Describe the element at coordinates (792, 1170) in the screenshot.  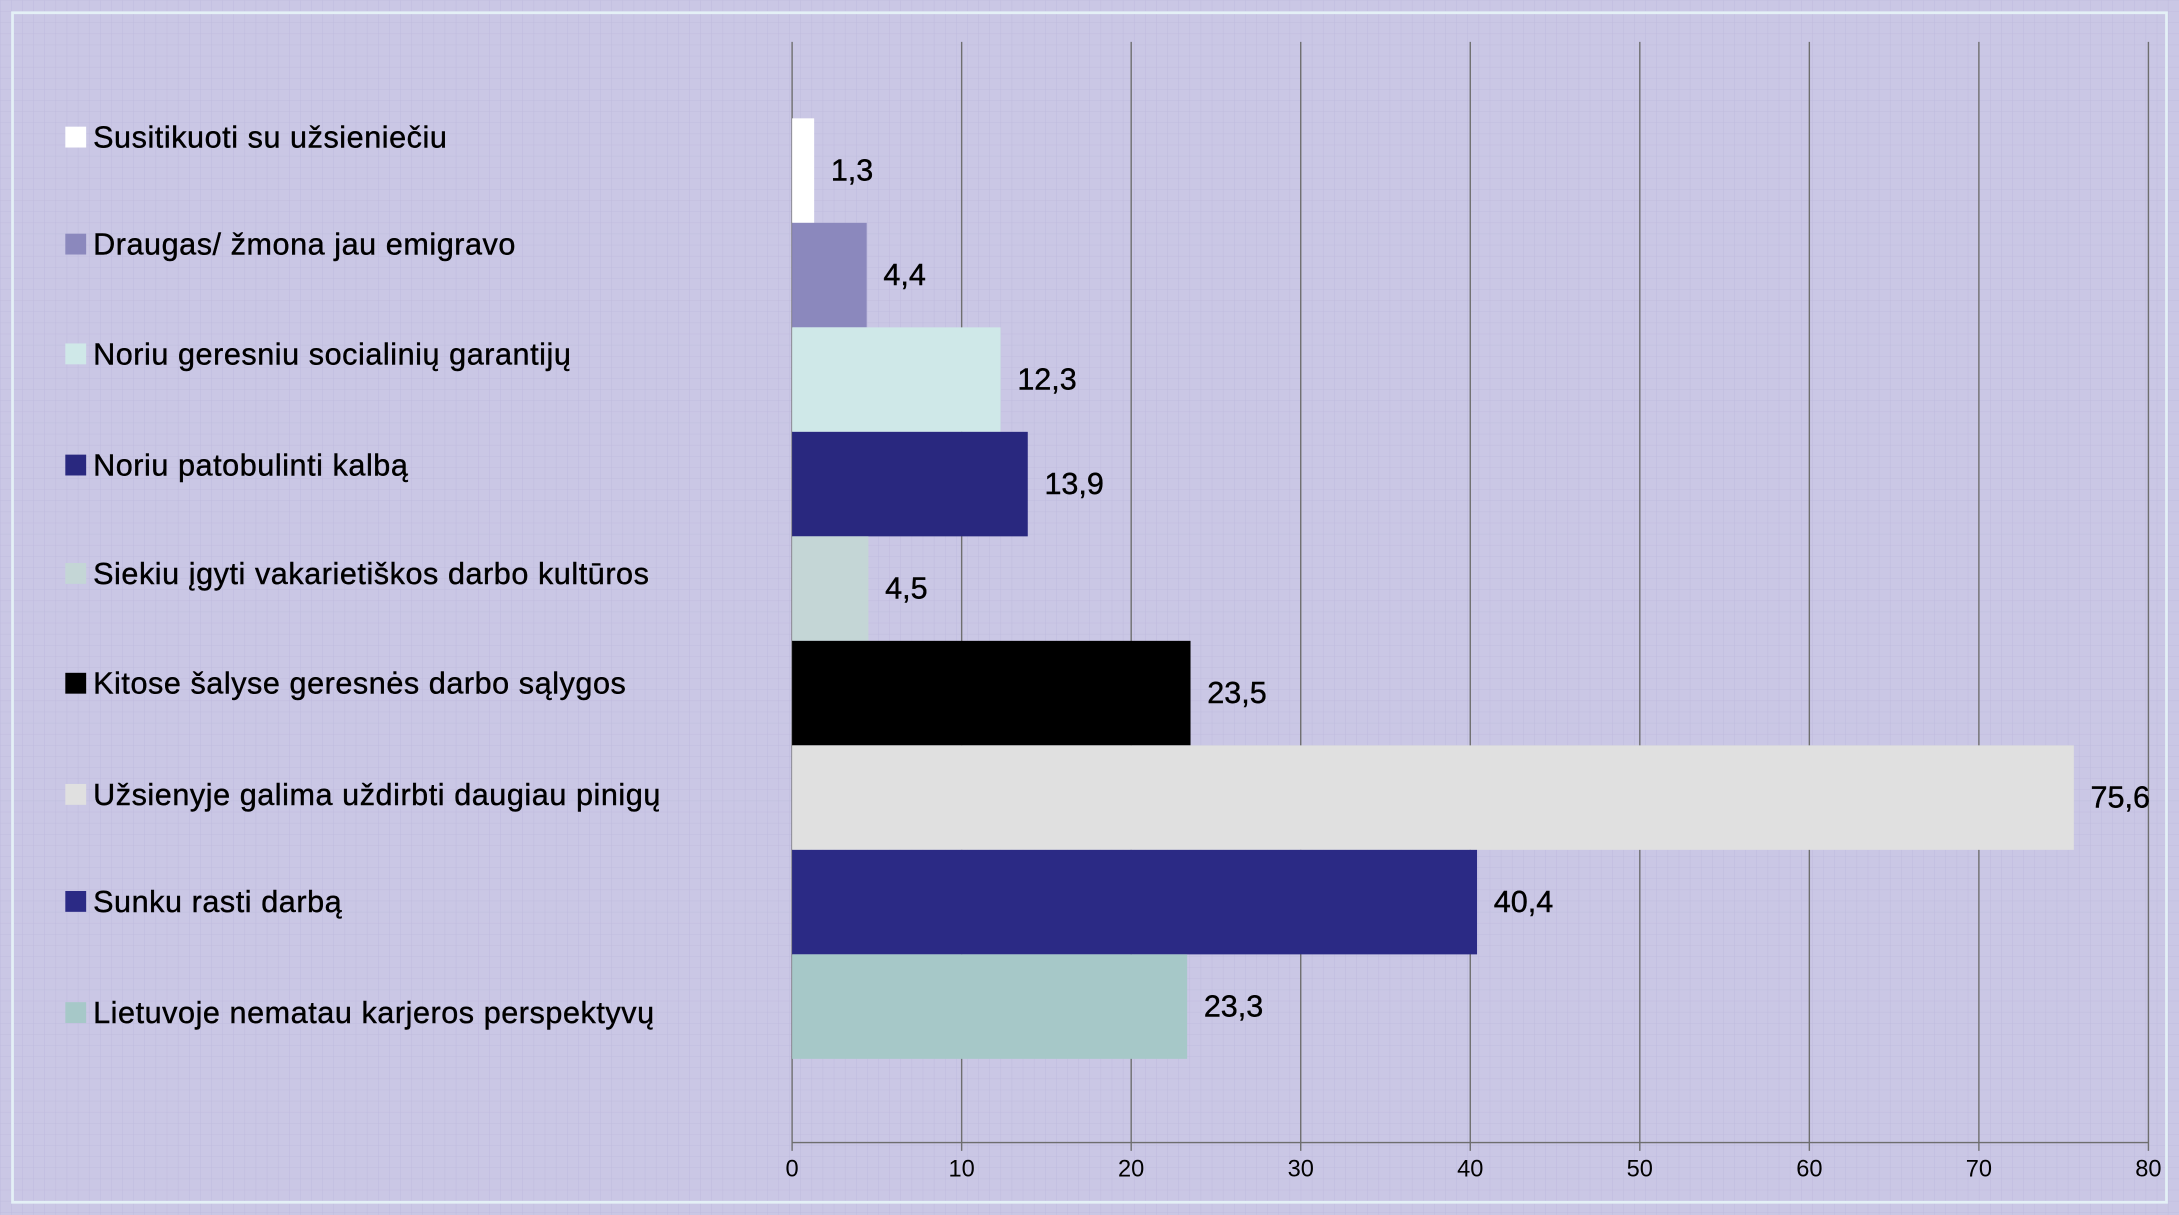
I see `x-tick-label: 0` at that location.